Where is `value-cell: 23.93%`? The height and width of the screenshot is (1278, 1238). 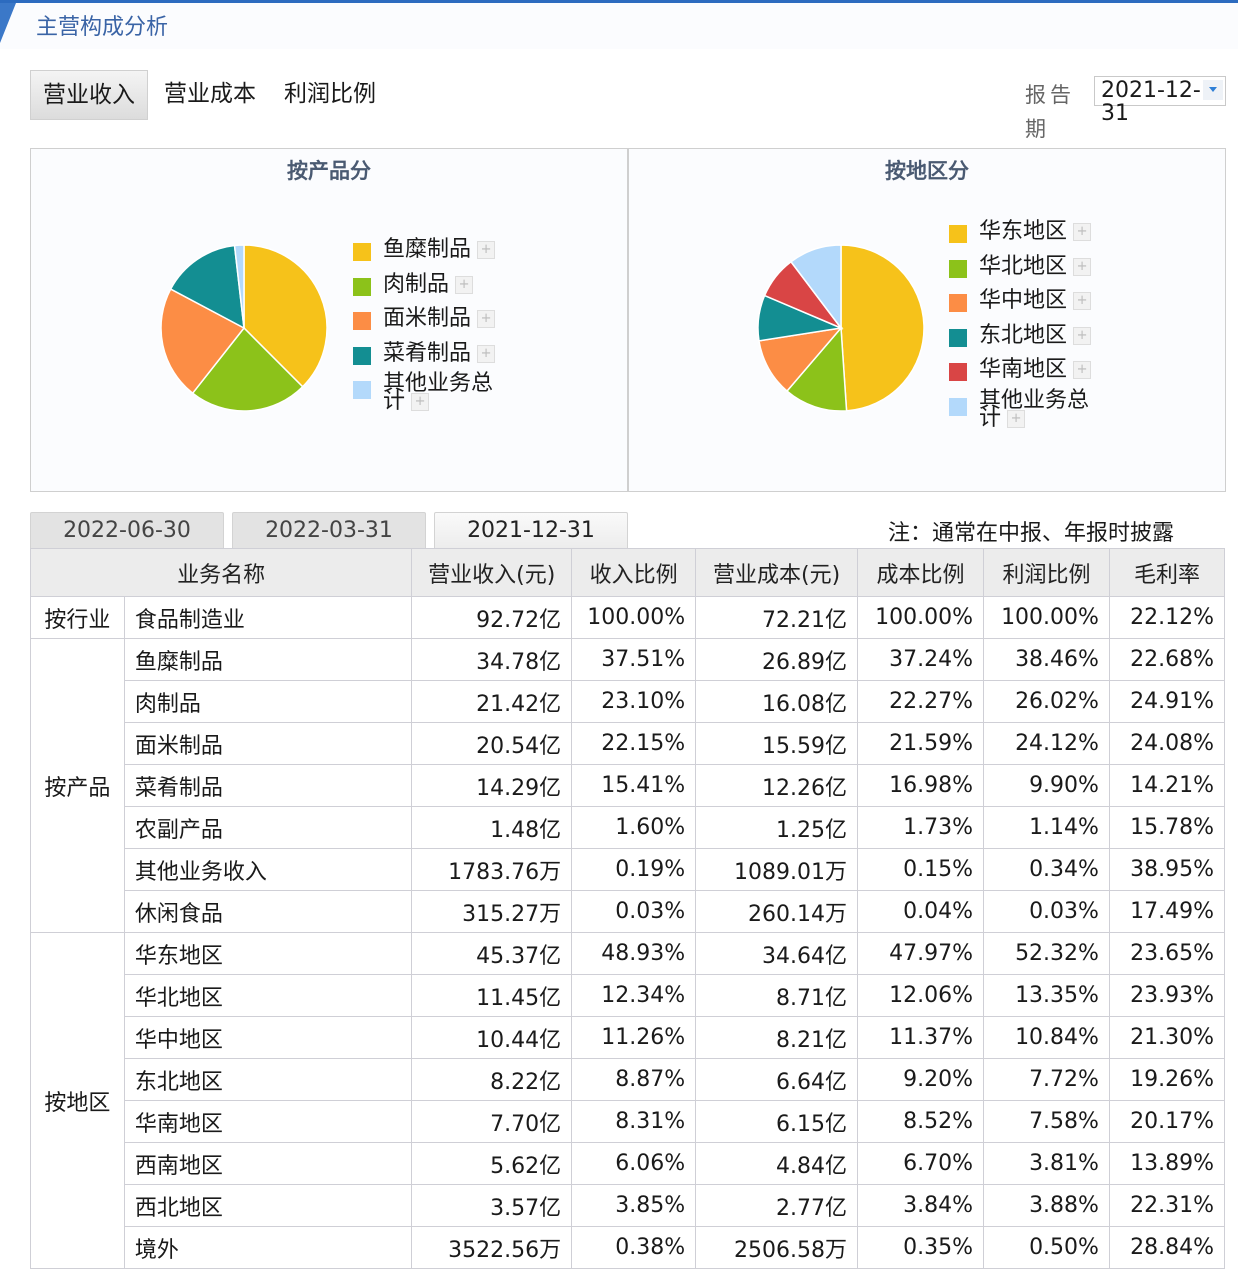
value-cell: 23.93% is located at coordinates (1167, 995).